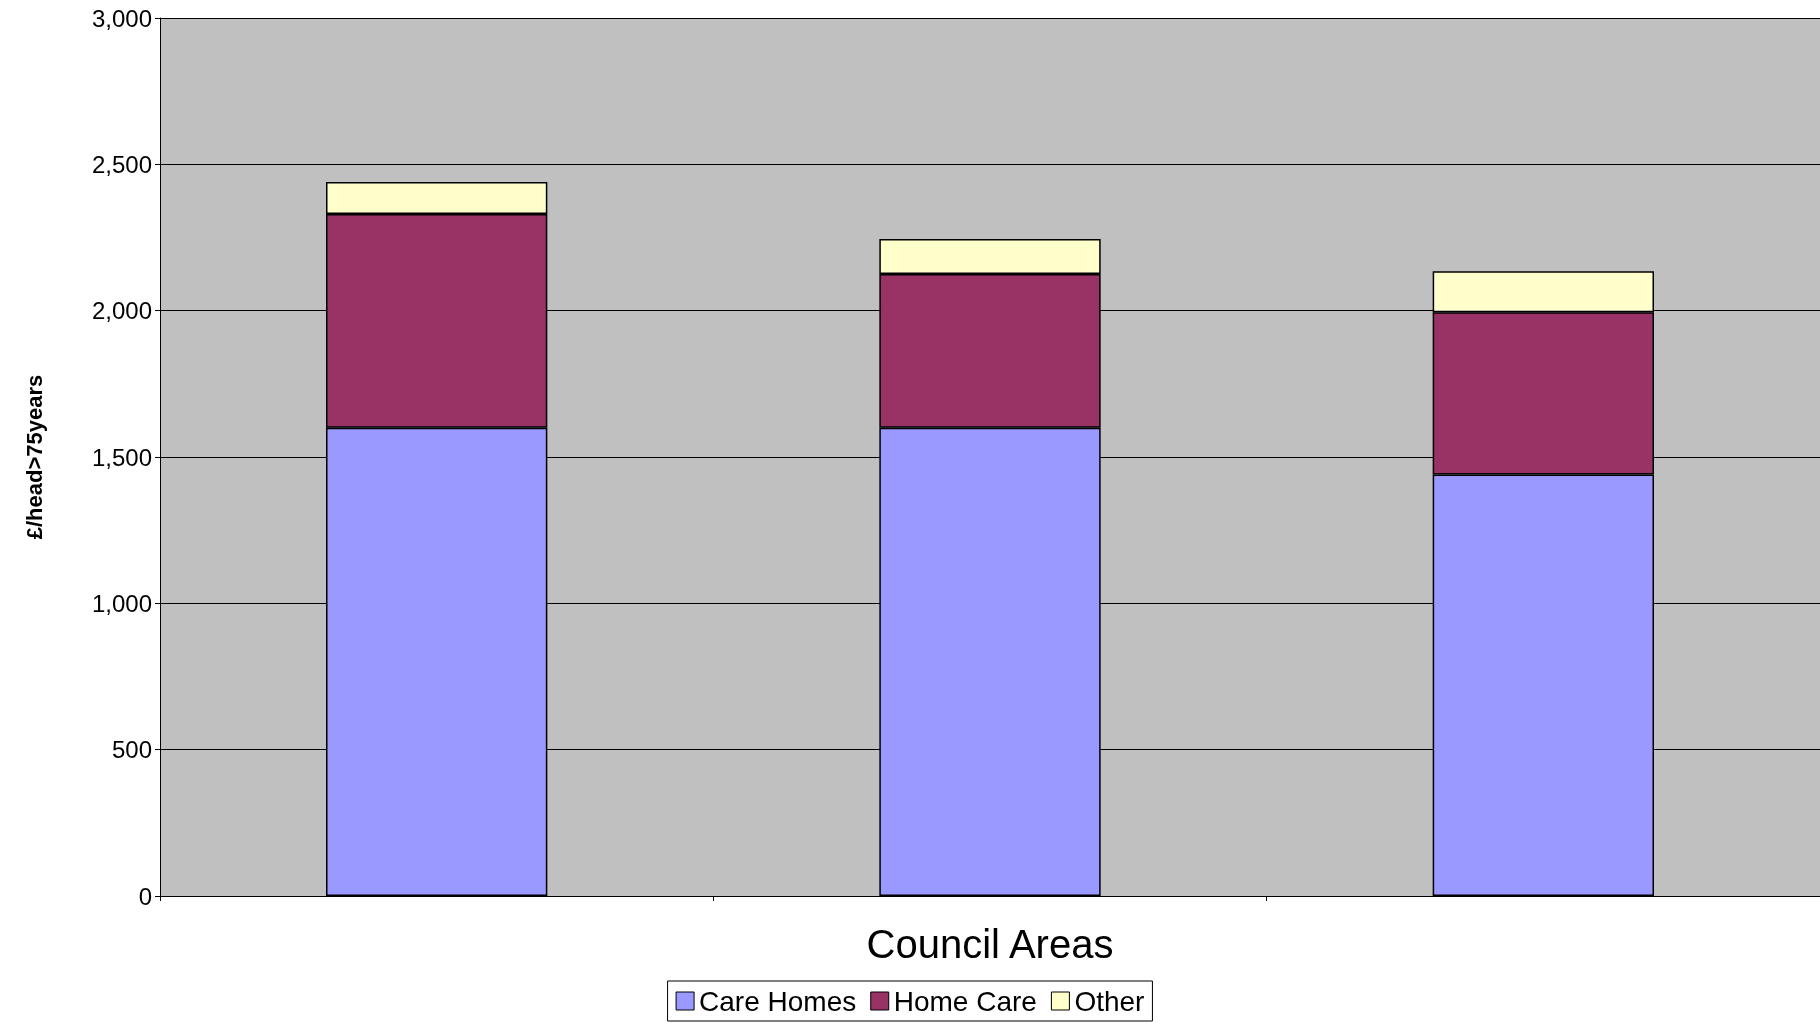 The height and width of the screenshot is (1023, 1820). Describe the element at coordinates (145, 896) in the screenshot. I see `y-tick-label: 0` at that location.